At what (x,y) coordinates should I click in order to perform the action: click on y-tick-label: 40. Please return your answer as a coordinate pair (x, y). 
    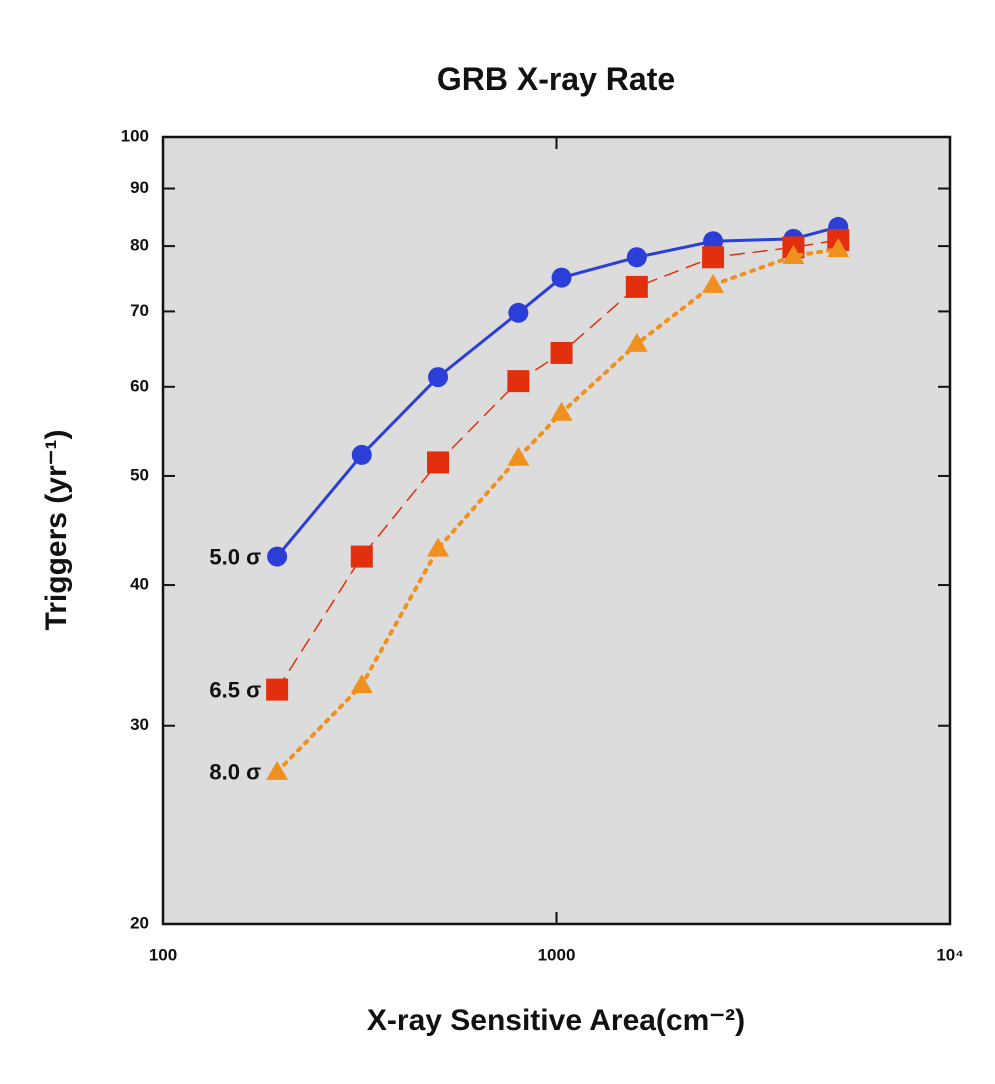
    Looking at the image, I should click on (139, 584).